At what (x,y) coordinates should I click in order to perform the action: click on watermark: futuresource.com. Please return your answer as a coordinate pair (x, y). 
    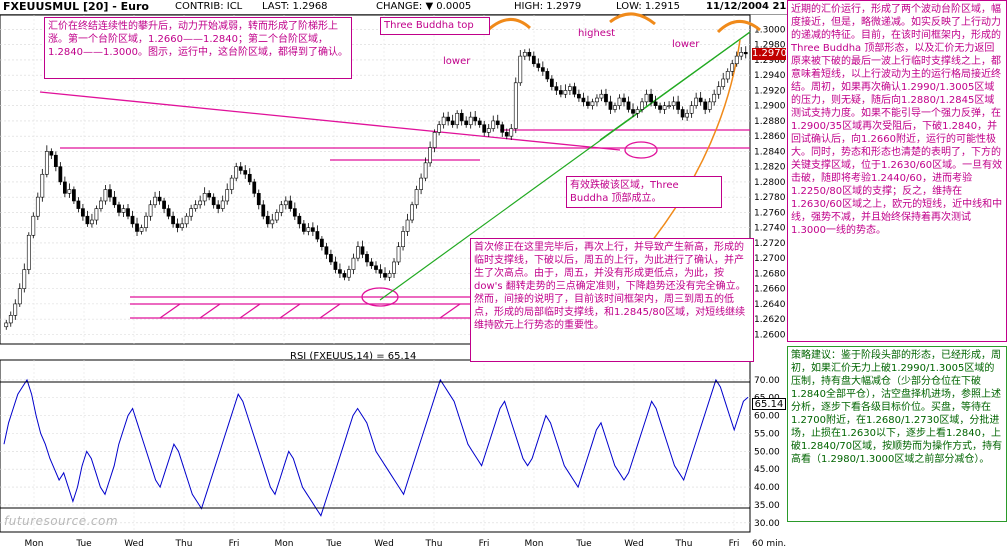
    Looking at the image, I should click on (61, 521).